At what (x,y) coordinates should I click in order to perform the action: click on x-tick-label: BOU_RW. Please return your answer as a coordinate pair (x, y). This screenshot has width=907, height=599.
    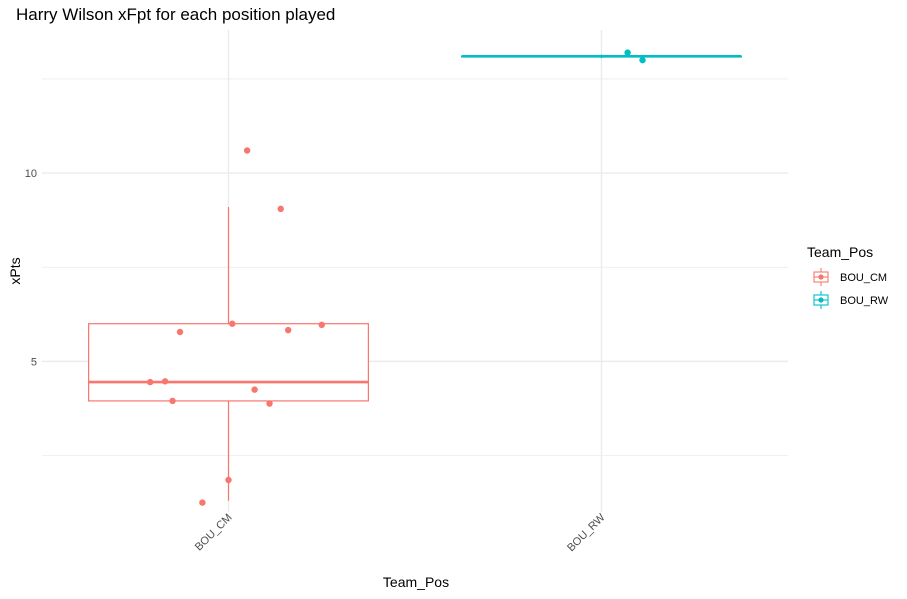
    Looking at the image, I should click on (586, 532).